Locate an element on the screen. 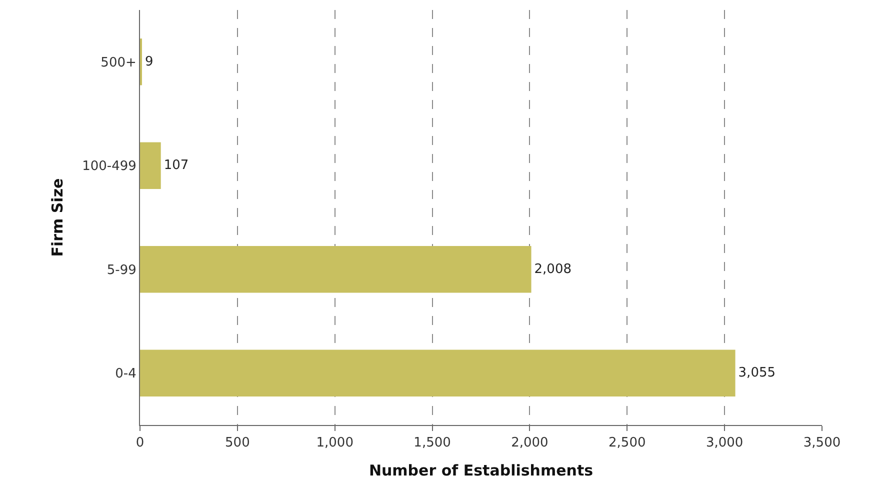 The width and height of the screenshot is (869, 499). x-tick-label: 2,000 is located at coordinates (529, 443).